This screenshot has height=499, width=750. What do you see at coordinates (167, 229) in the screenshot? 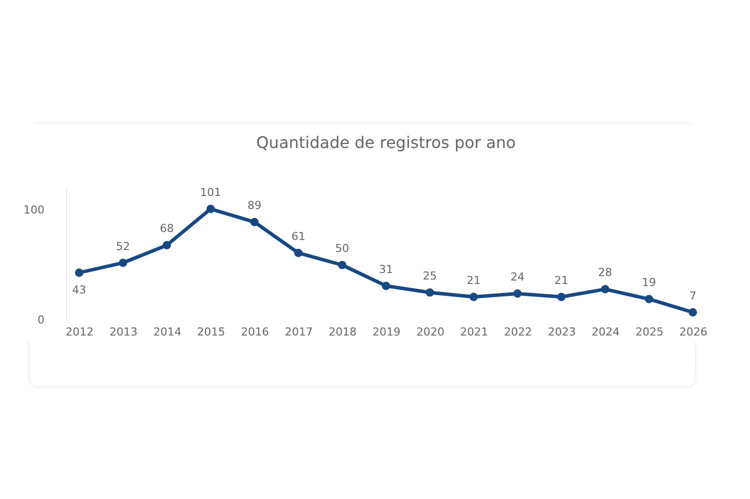
I see `data-label: 68` at bounding box center [167, 229].